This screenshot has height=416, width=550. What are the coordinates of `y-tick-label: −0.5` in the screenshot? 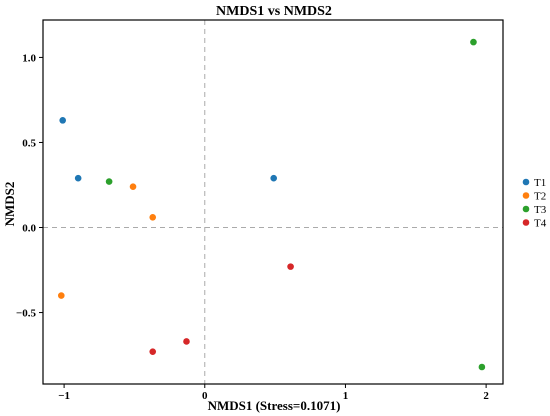 It's located at (26, 314).